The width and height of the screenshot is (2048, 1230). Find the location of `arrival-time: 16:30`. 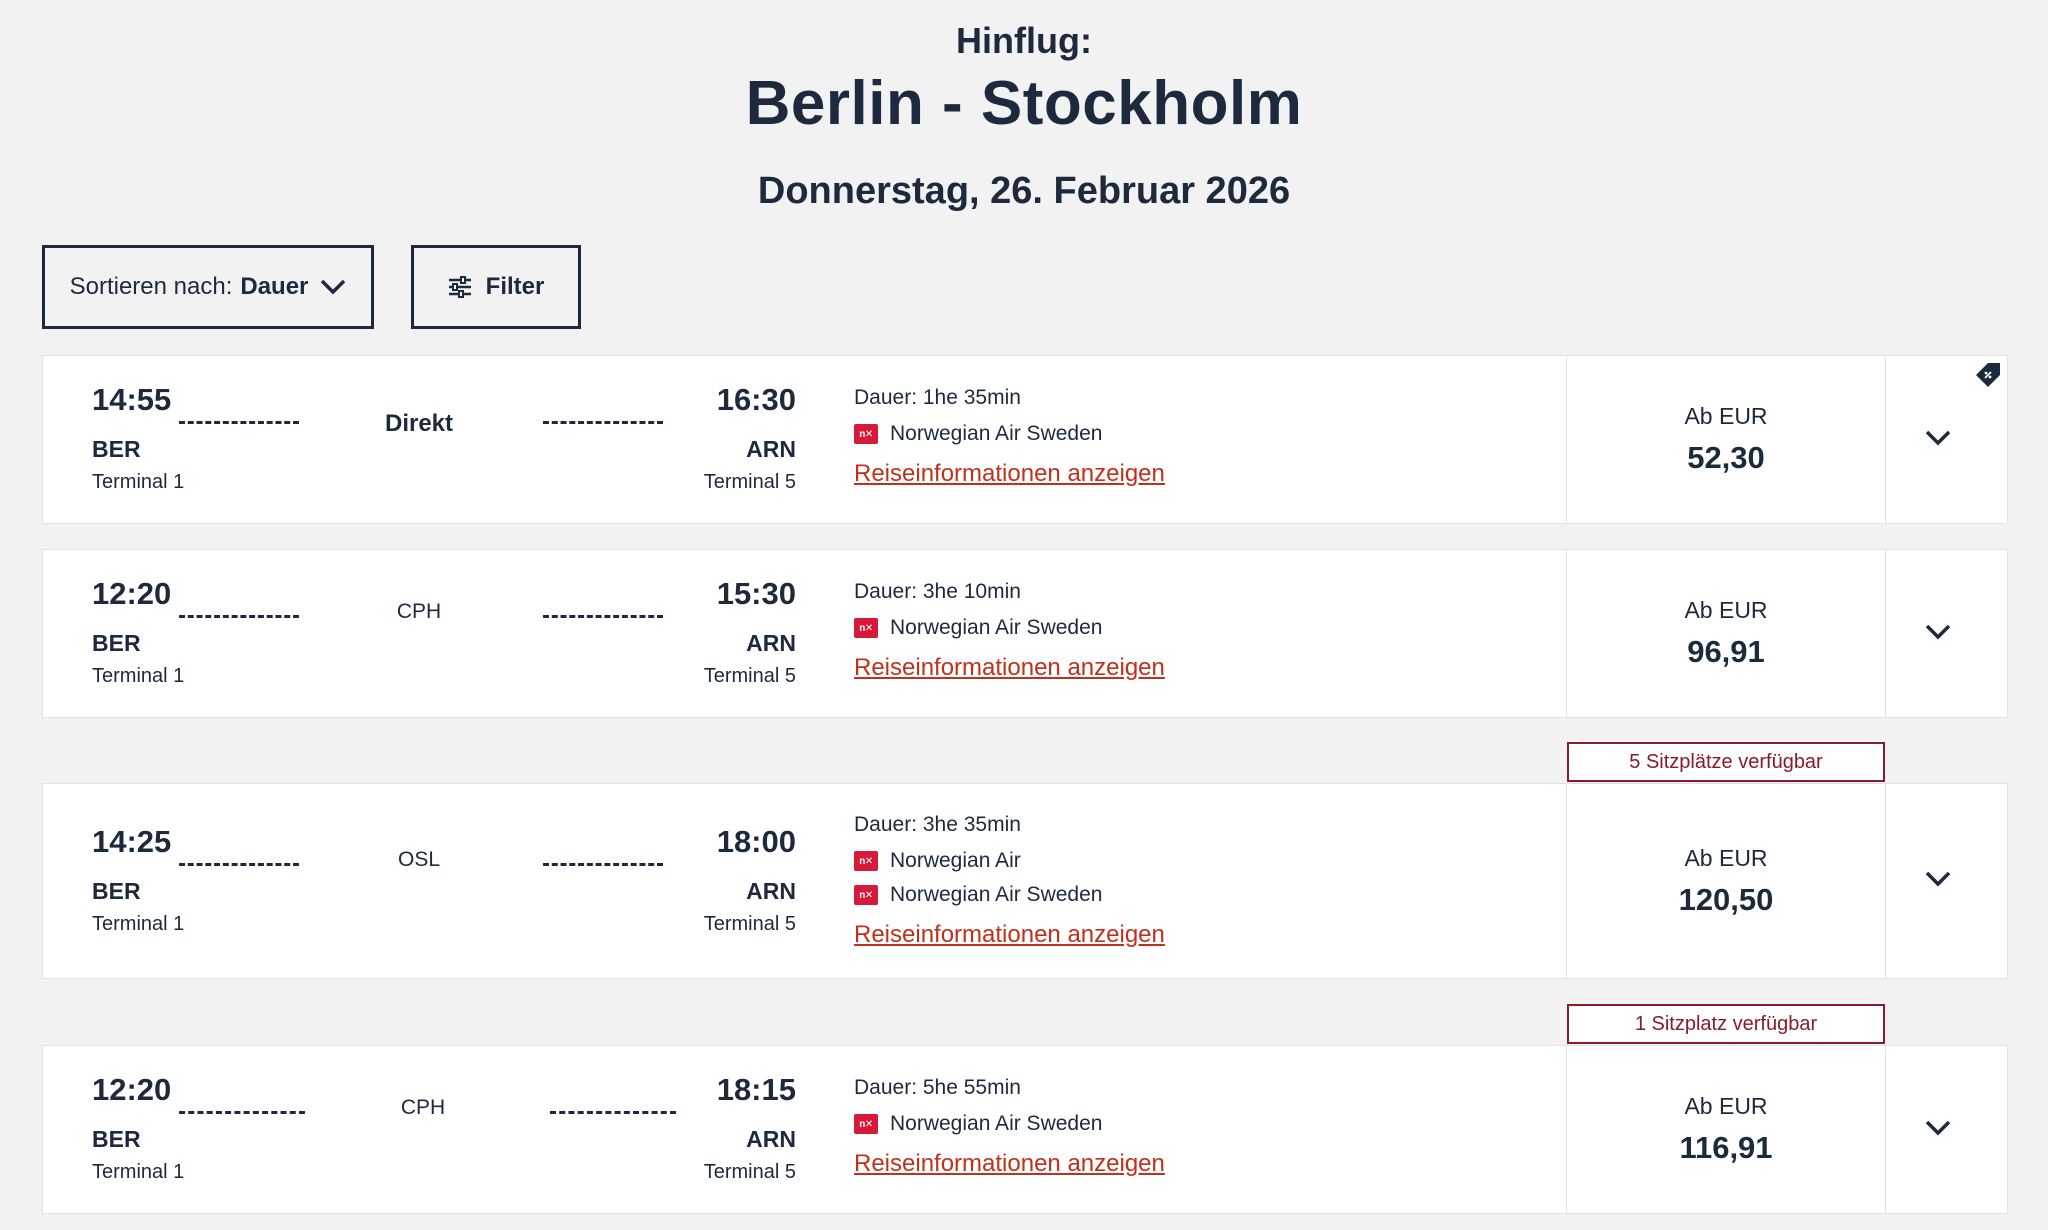

arrival-time: 16:30 is located at coordinates (756, 399).